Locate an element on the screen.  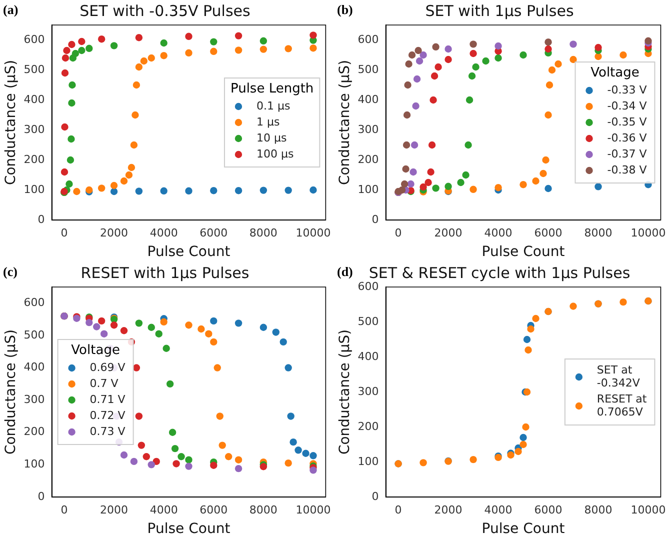
legend-label: 0.7 V is located at coordinates (104, 383).